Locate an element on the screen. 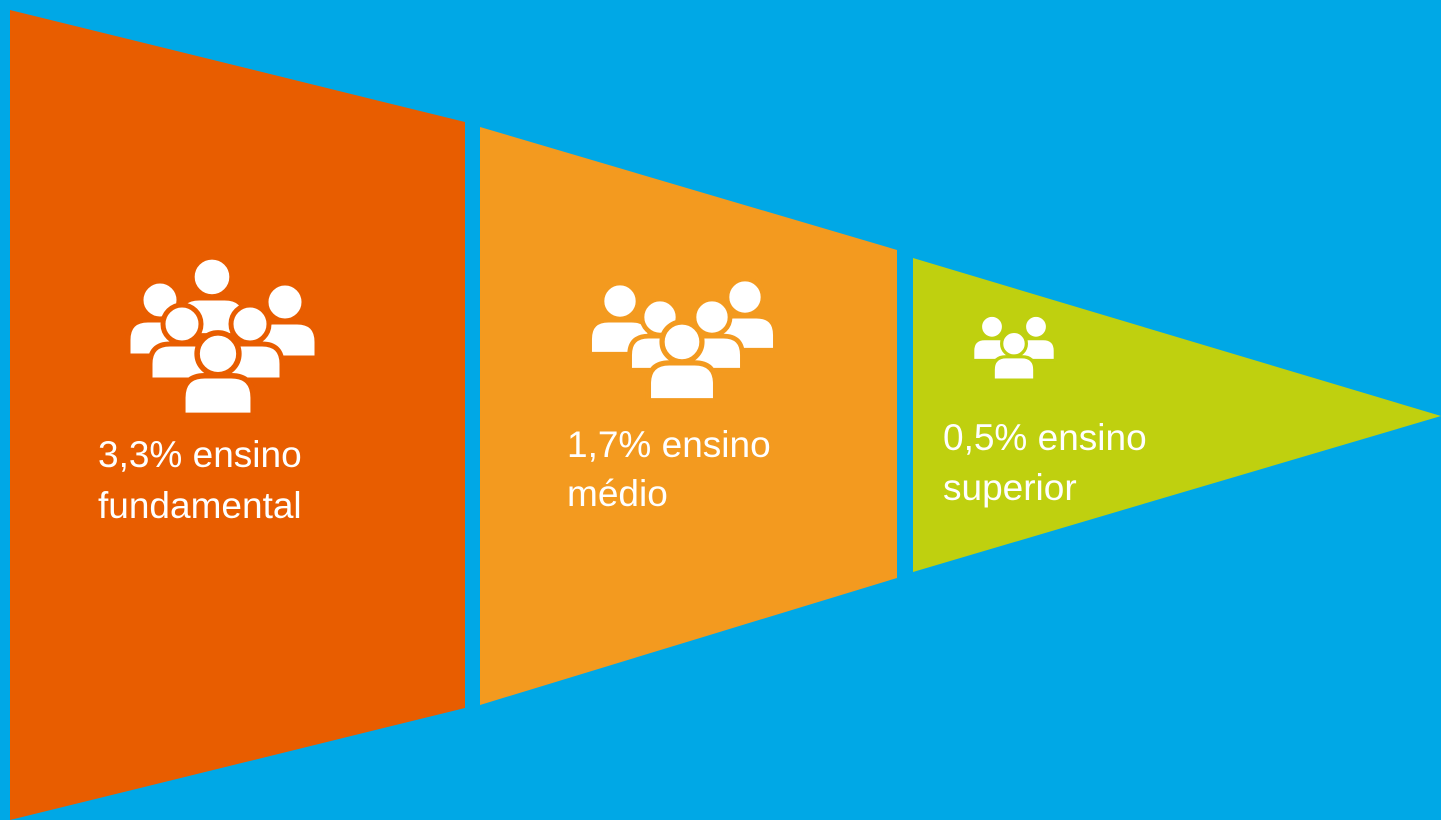 This screenshot has width=1441, height=820. segment-label: 1,7% ensino is located at coordinates (669, 444).